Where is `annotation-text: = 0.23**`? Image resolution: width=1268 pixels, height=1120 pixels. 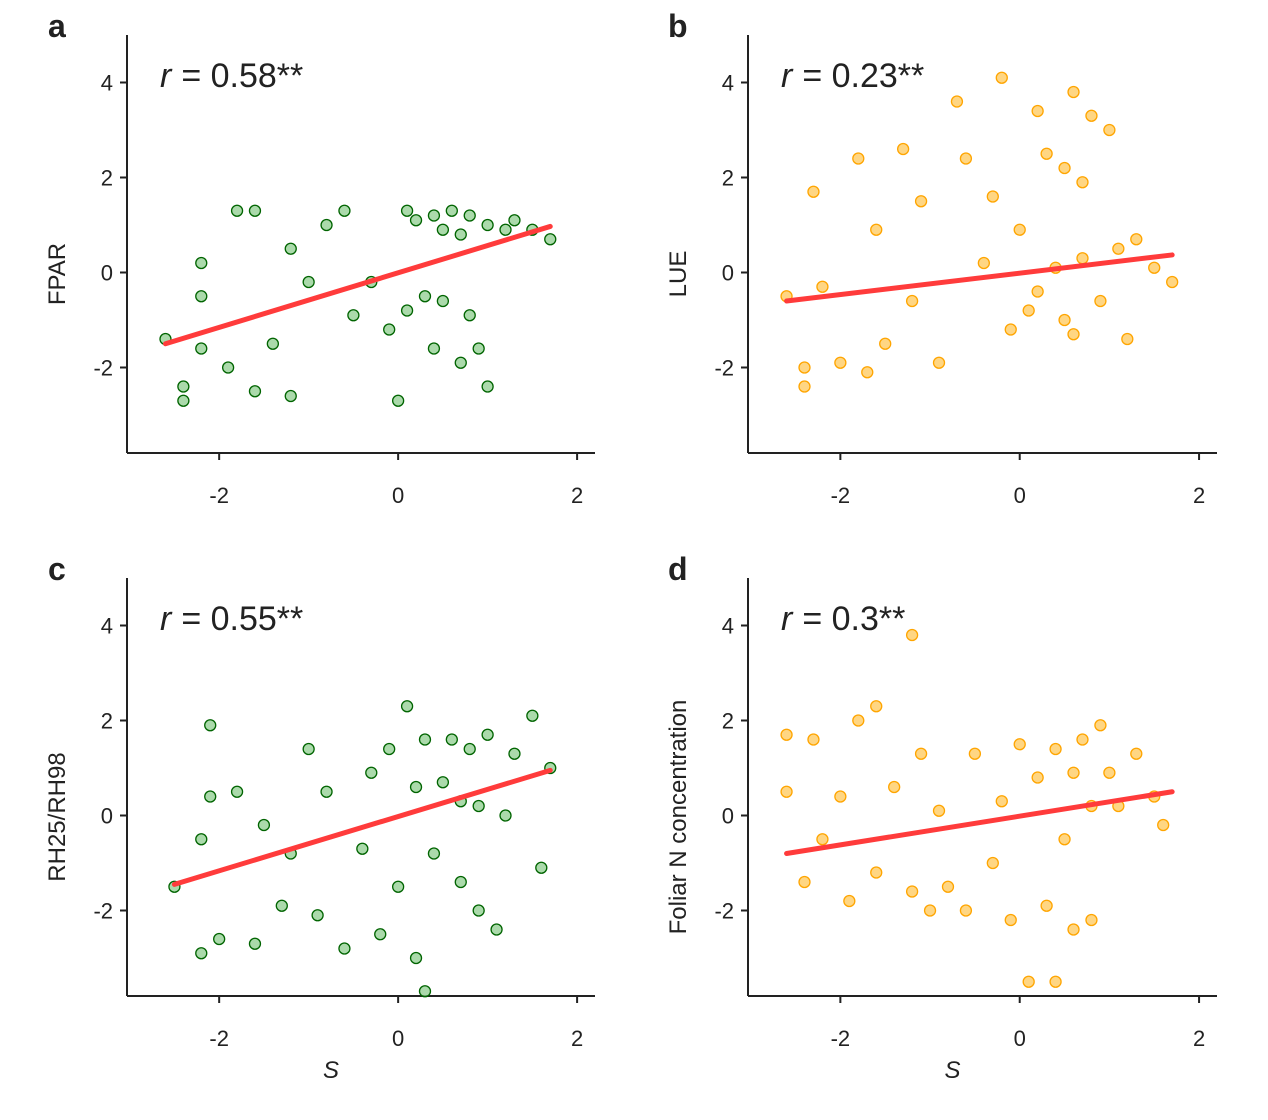 annotation-text: = 0.23** is located at coordinates (863, 76).